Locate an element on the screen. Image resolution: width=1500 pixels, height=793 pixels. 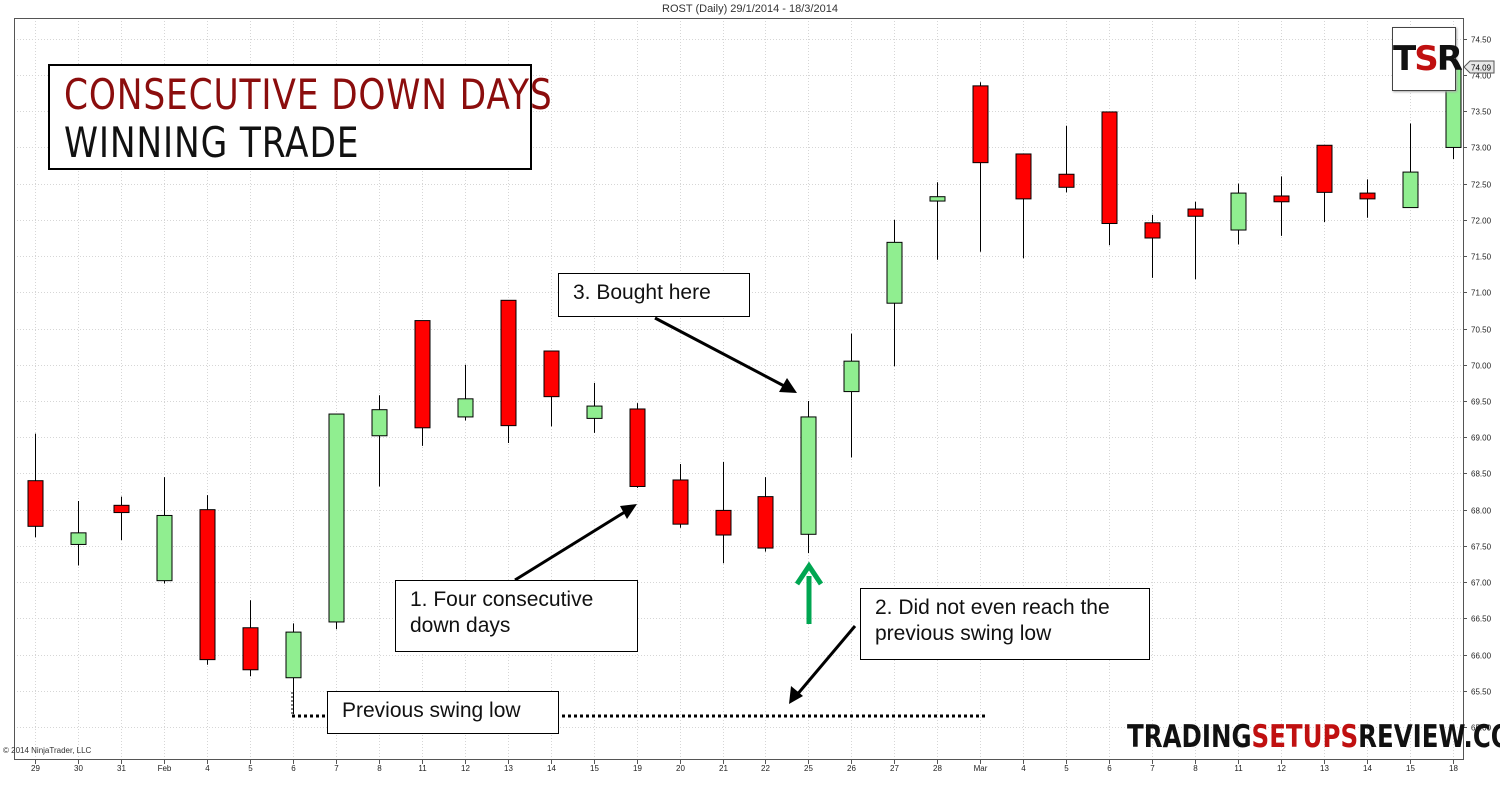
y-tick-label: 72.00 is located at coordinates (1481, 221).